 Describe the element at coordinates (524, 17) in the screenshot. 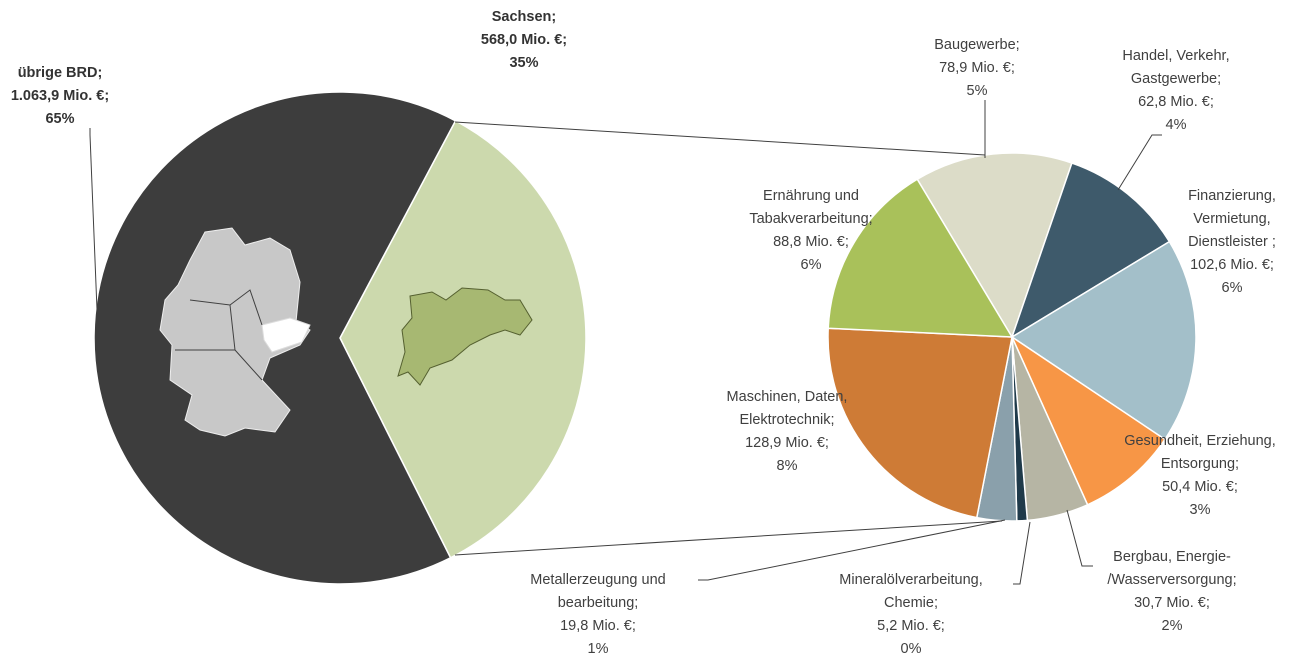

I see `data-label: Sachsen;` at that location.